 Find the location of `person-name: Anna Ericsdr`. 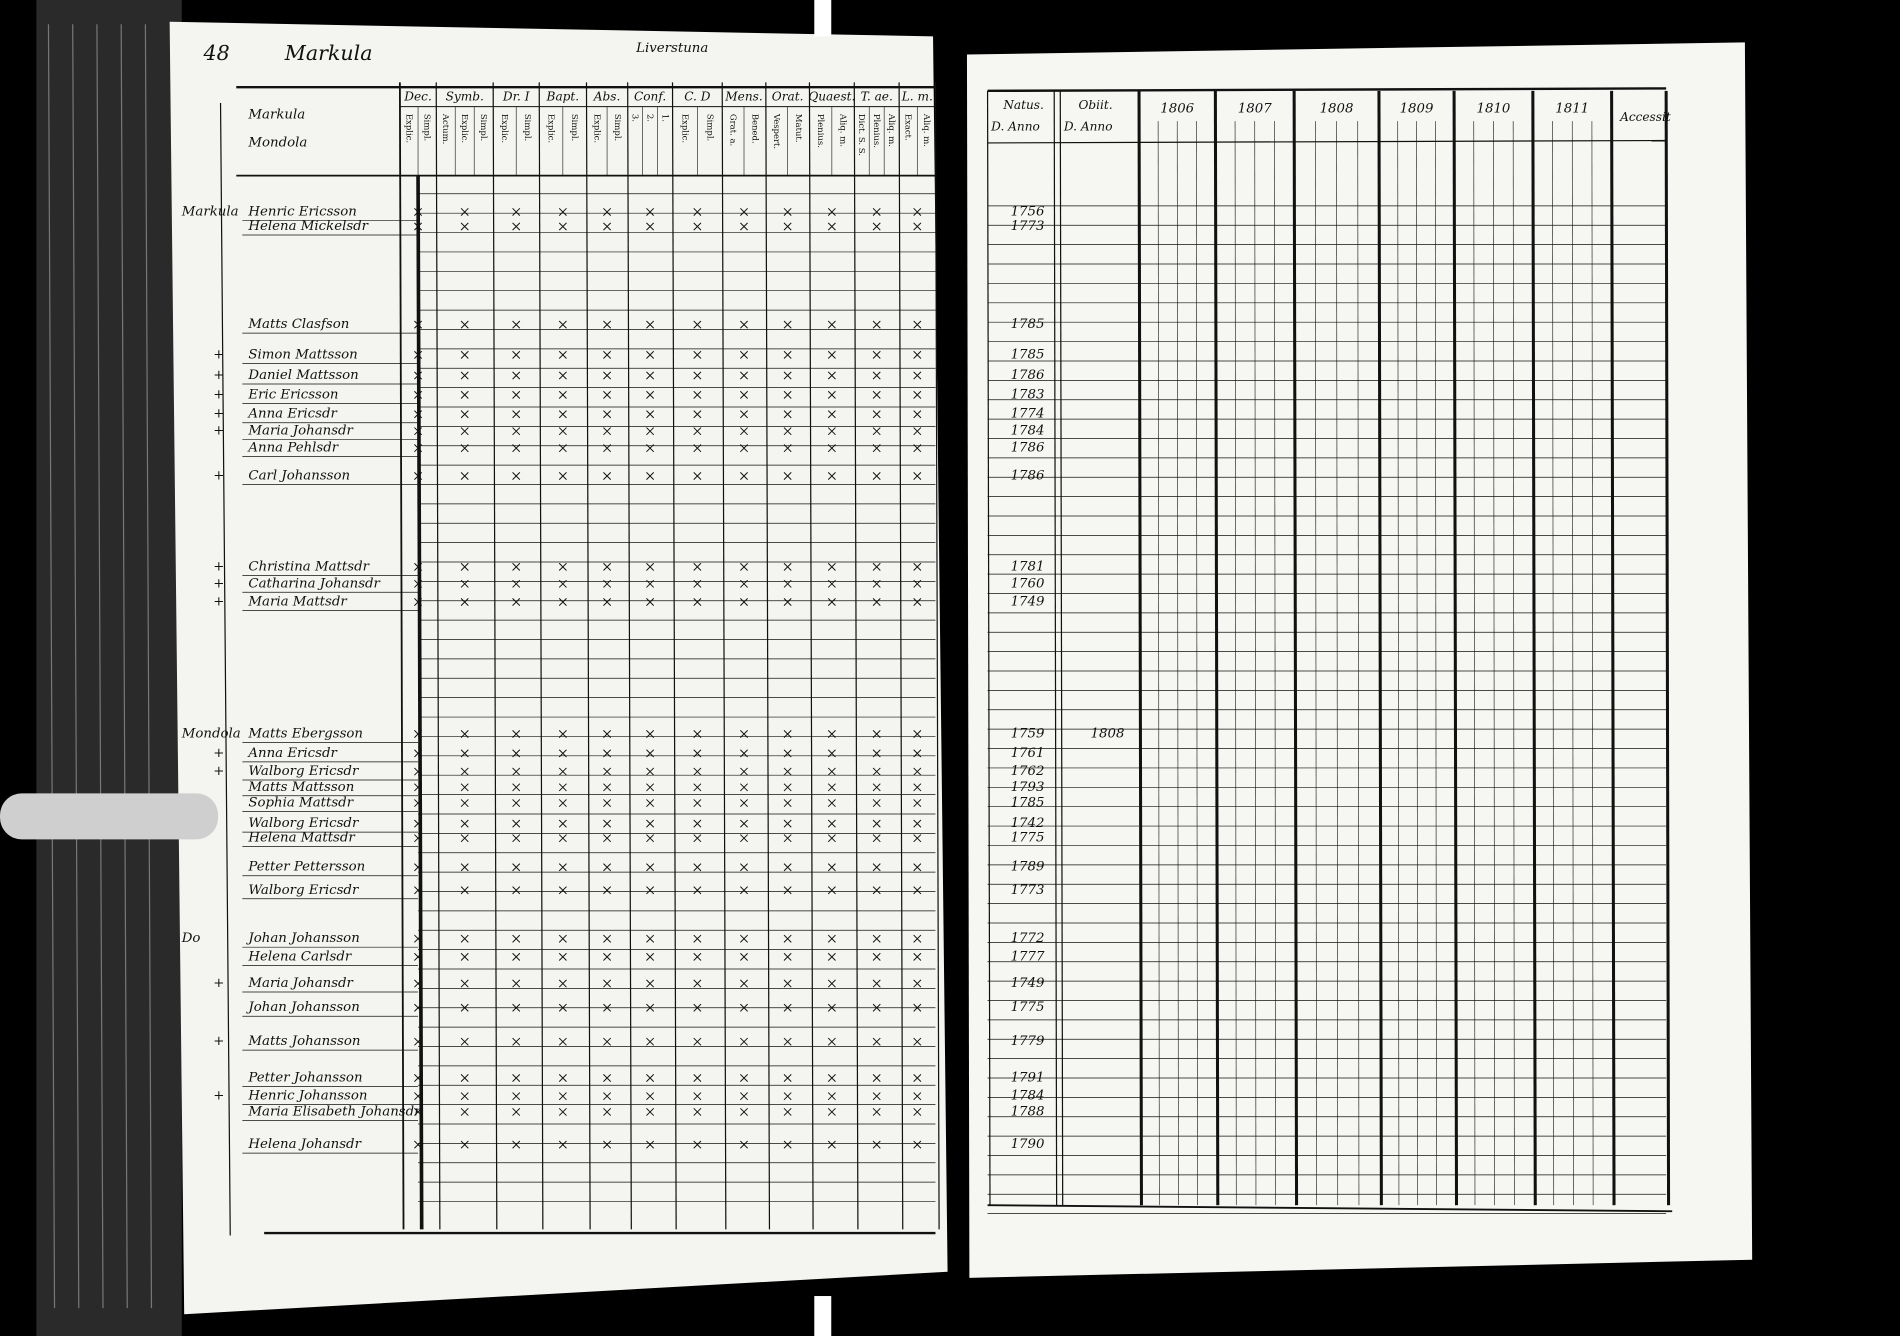

person-name: Anna Ericsdr is located at coordinates (292, 414).